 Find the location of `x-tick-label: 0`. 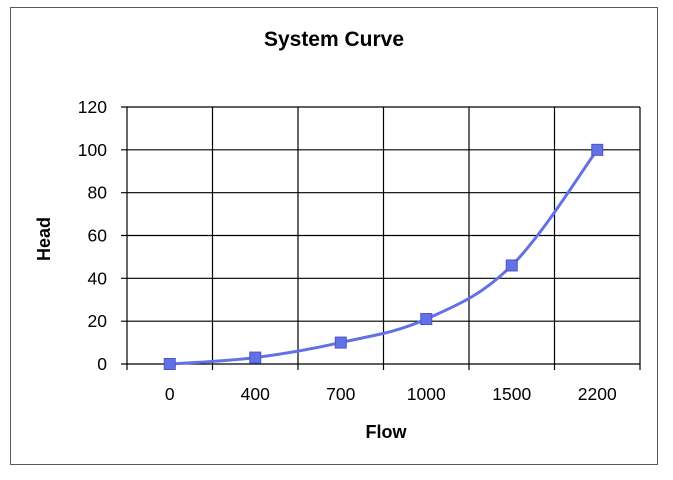

x-tick-label: 0 is located at coordinates (170, 394).